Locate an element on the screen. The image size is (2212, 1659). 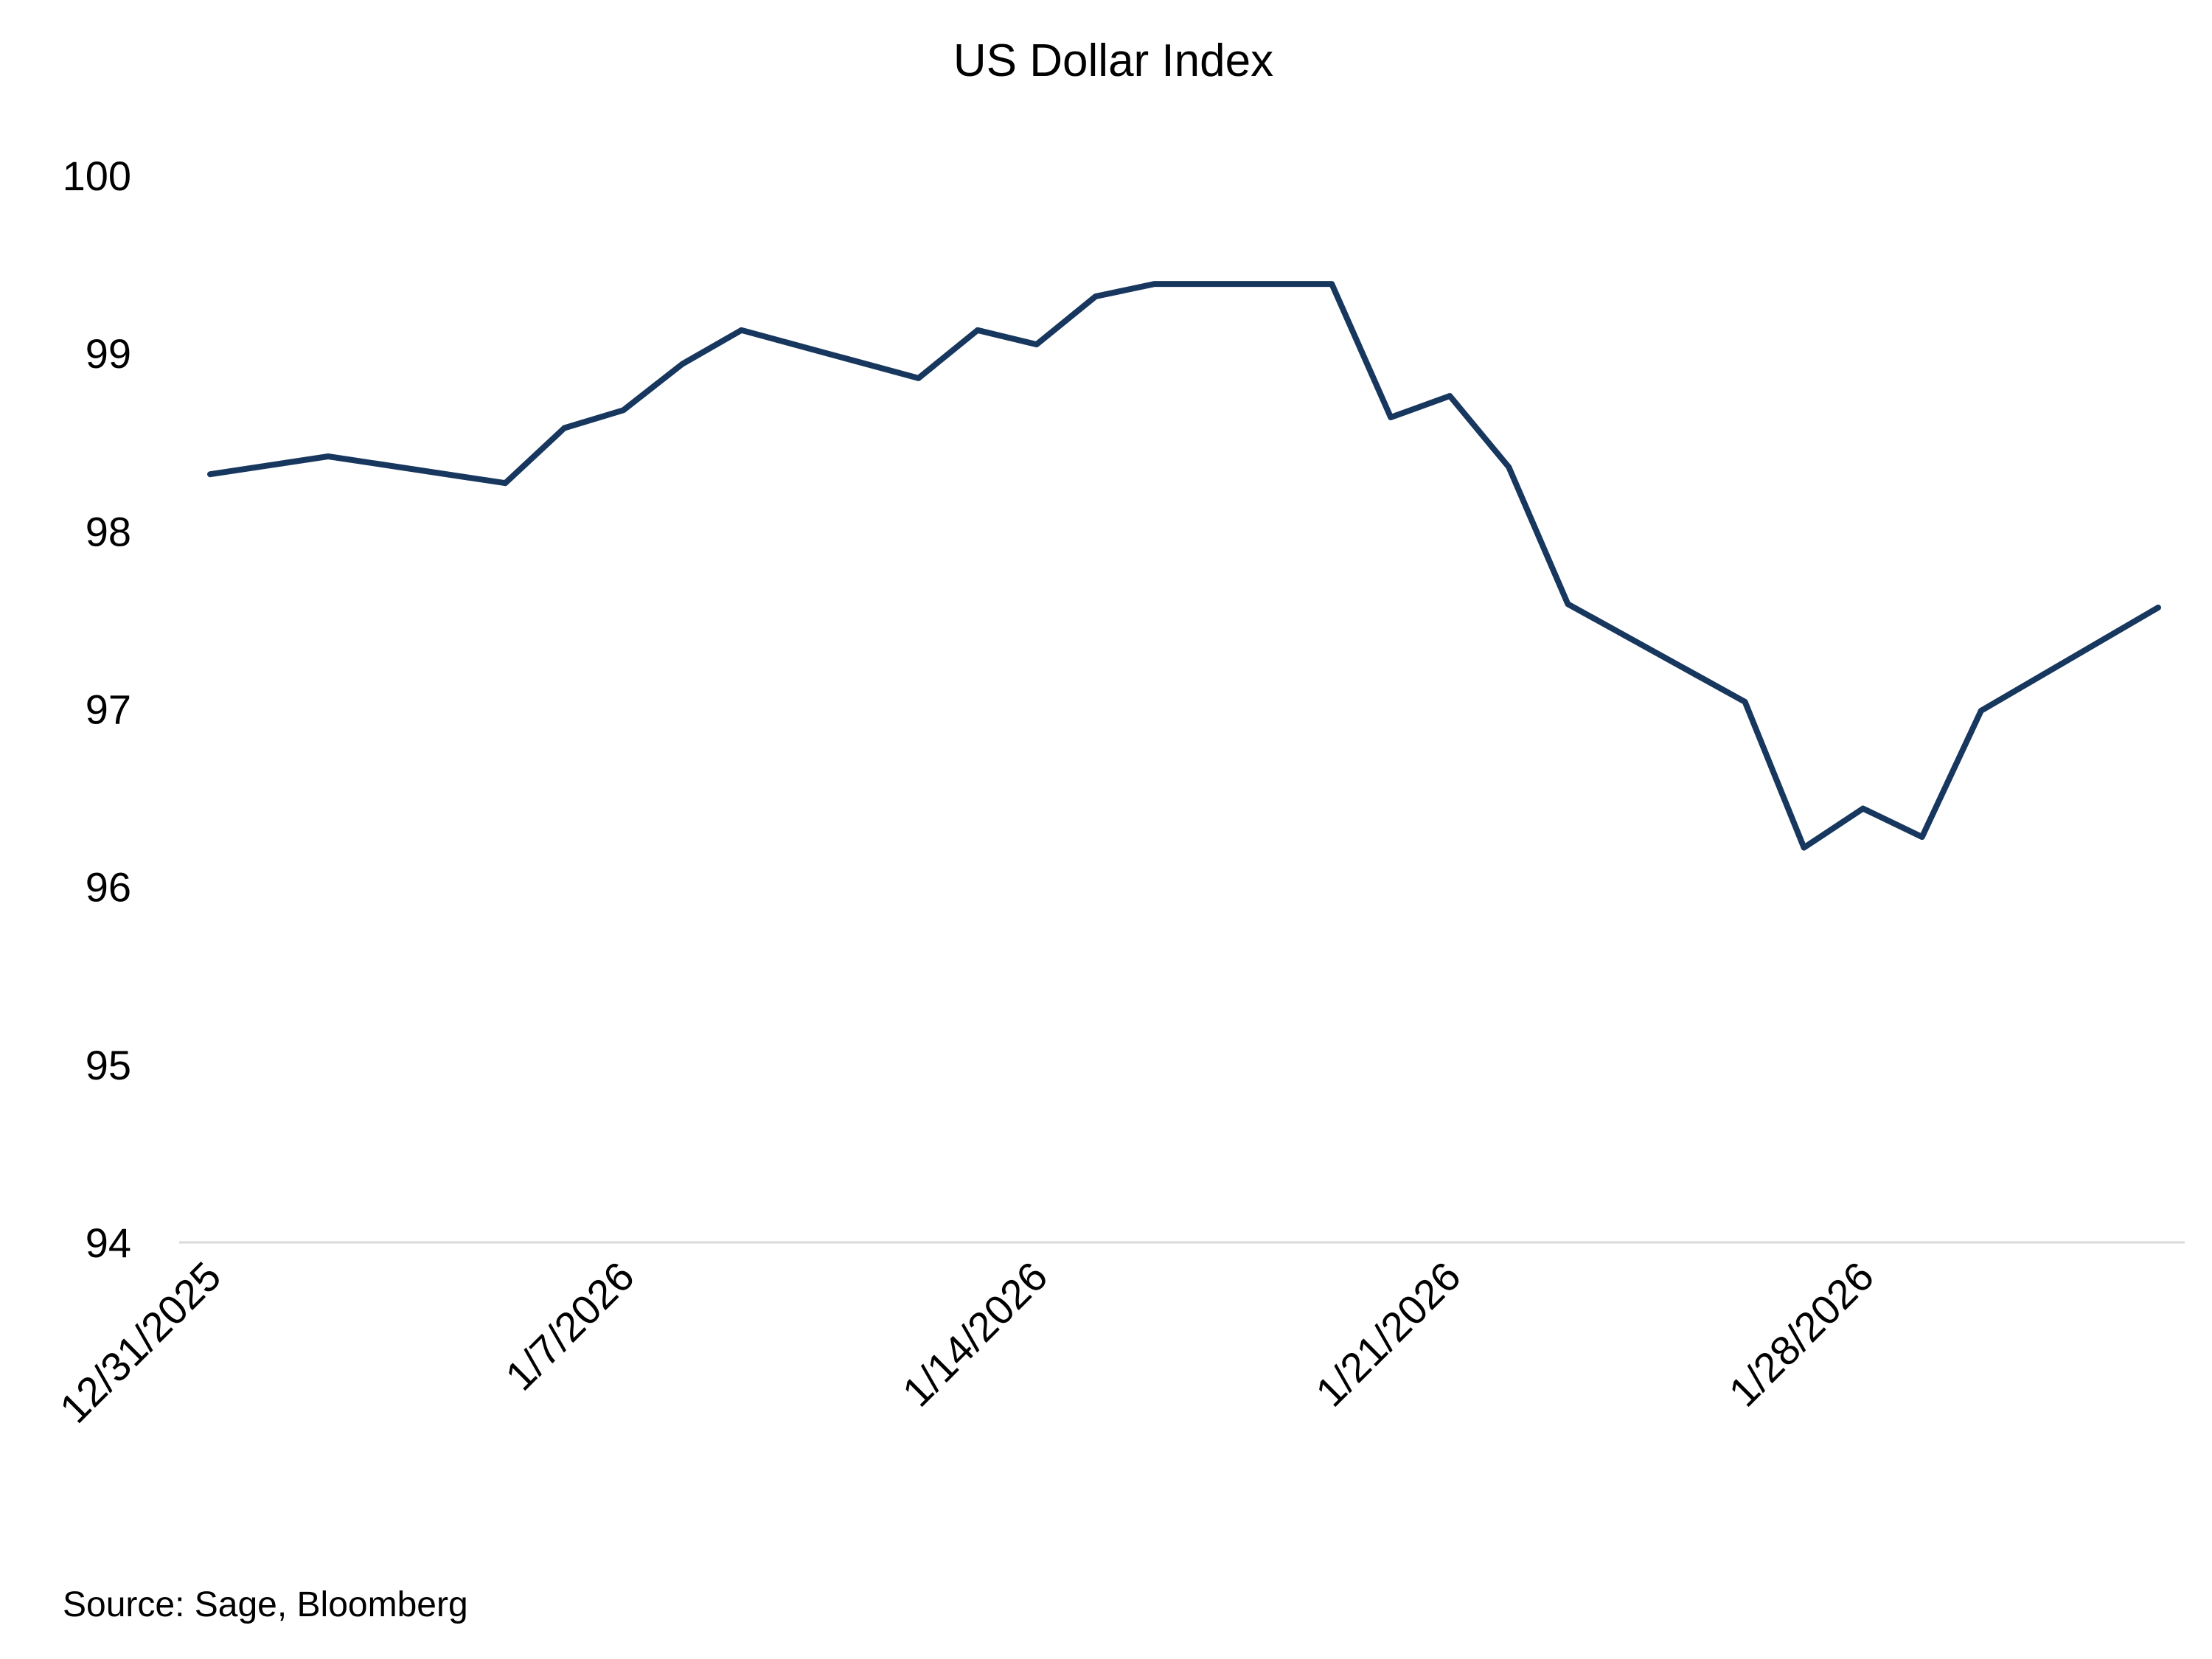
source-note: Source: Sage, Bloomberg is located at coordinates (265, 1604).